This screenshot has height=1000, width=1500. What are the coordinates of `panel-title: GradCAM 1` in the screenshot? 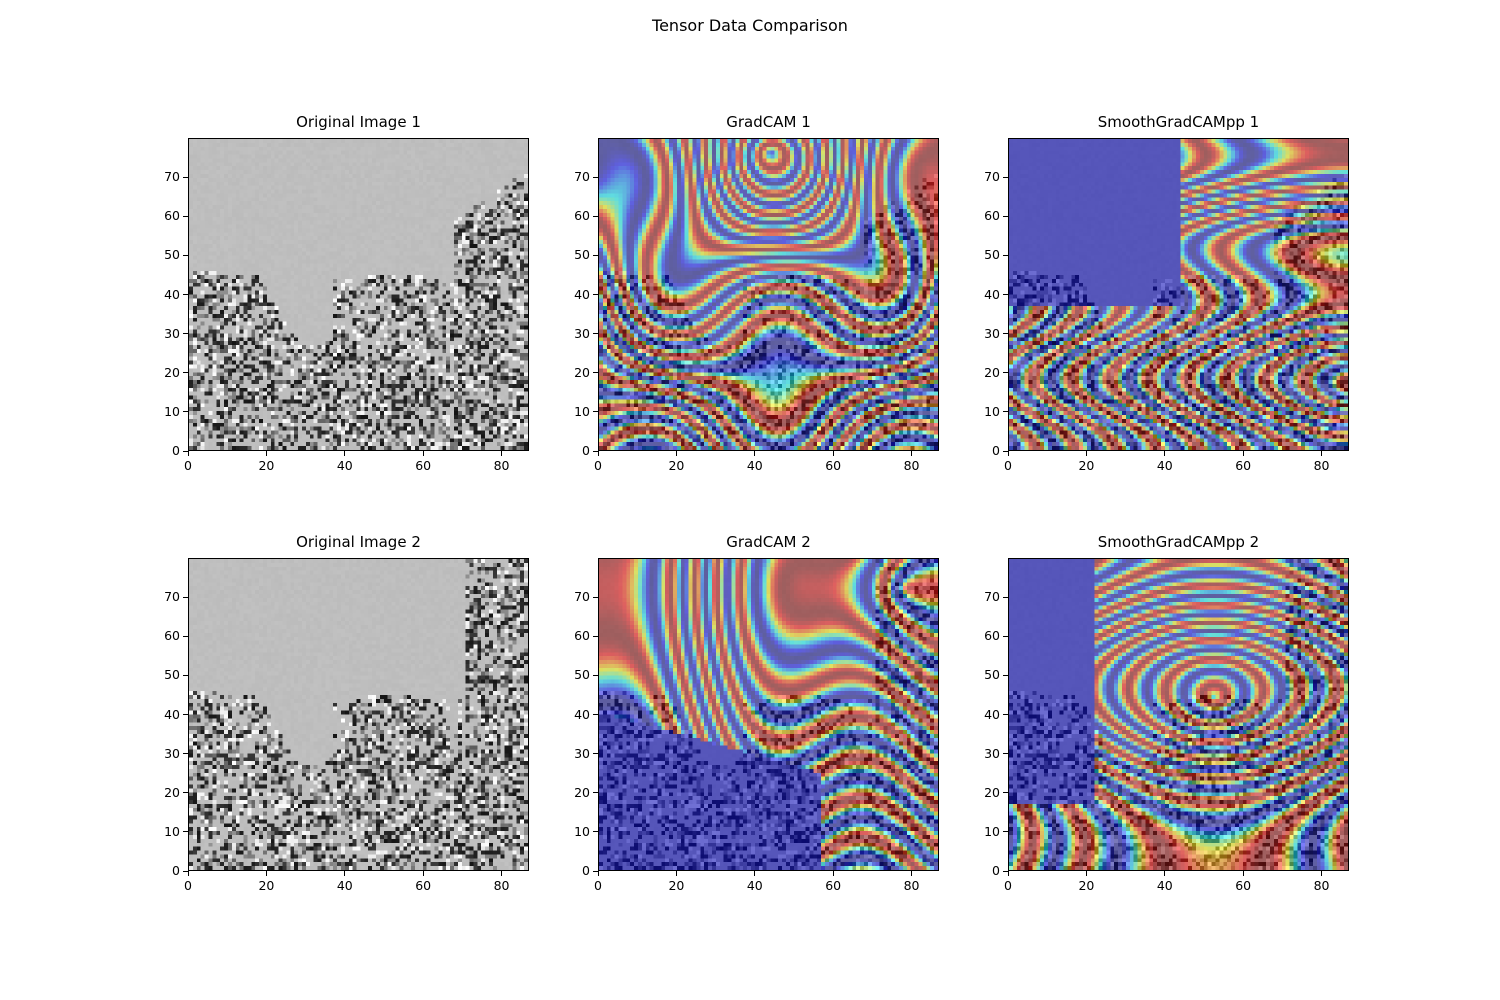 It's located at (768, 122).